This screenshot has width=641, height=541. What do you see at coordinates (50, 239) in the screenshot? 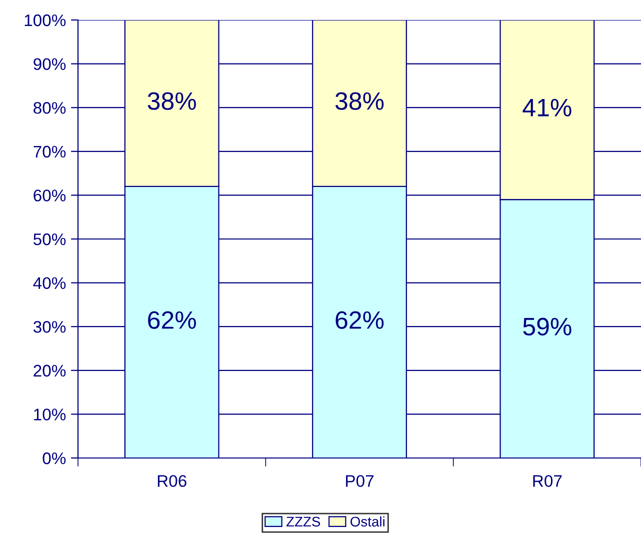
I see `y-tick-label: 50%` at bounding box center [50, 239].